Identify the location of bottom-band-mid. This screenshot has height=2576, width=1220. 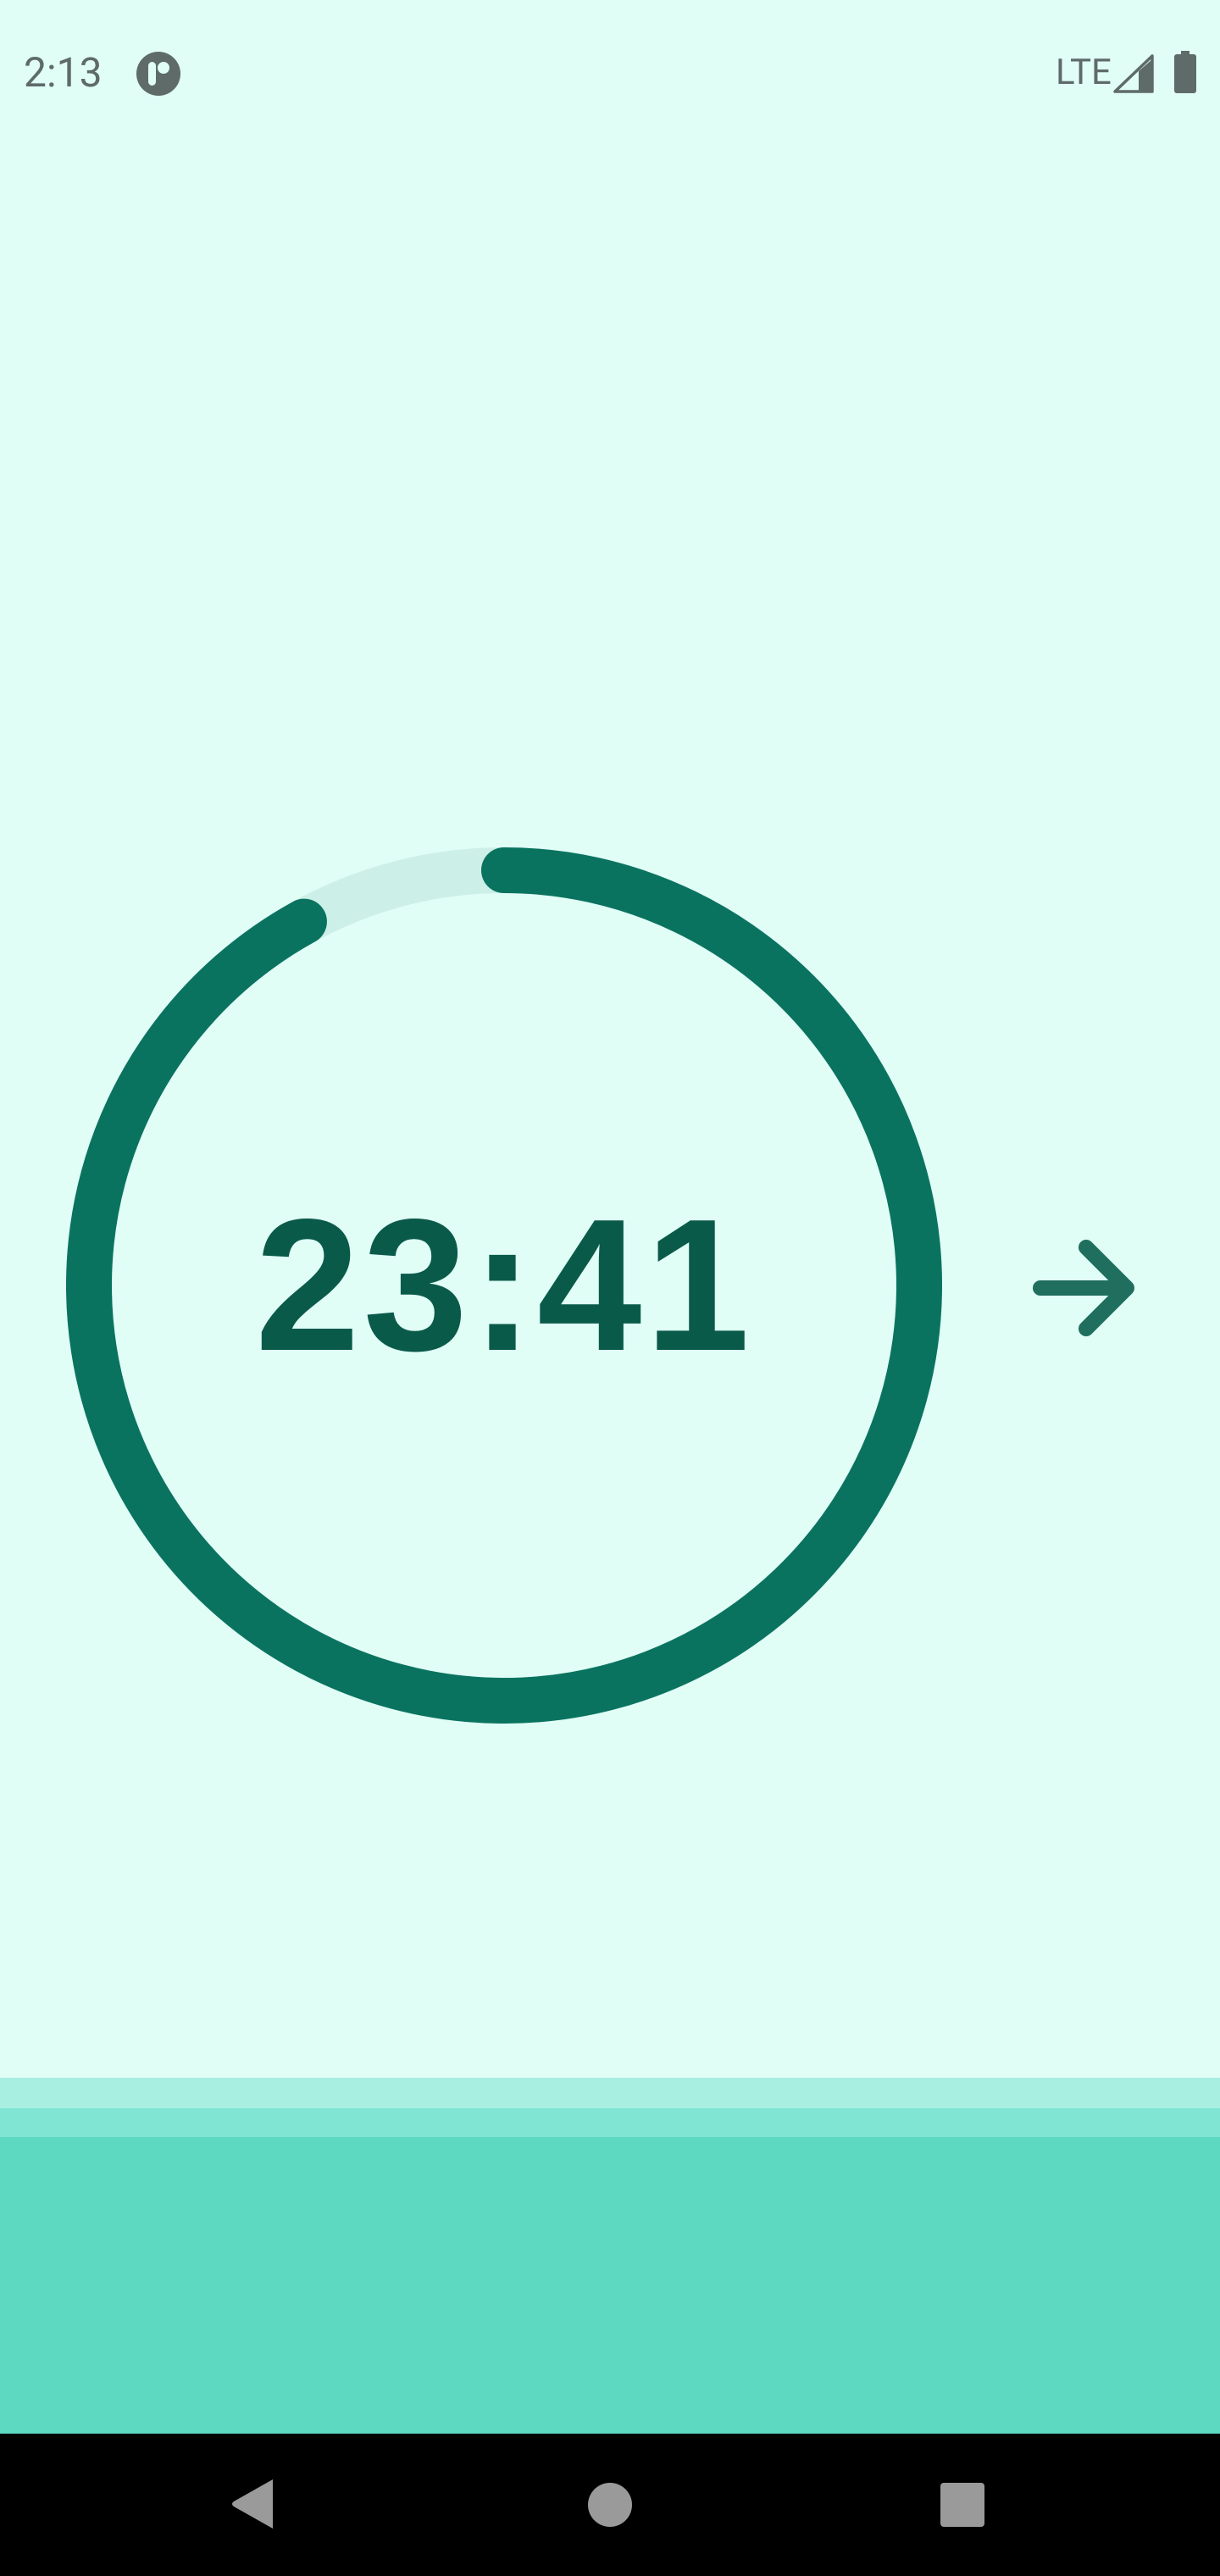
(610, 2122).